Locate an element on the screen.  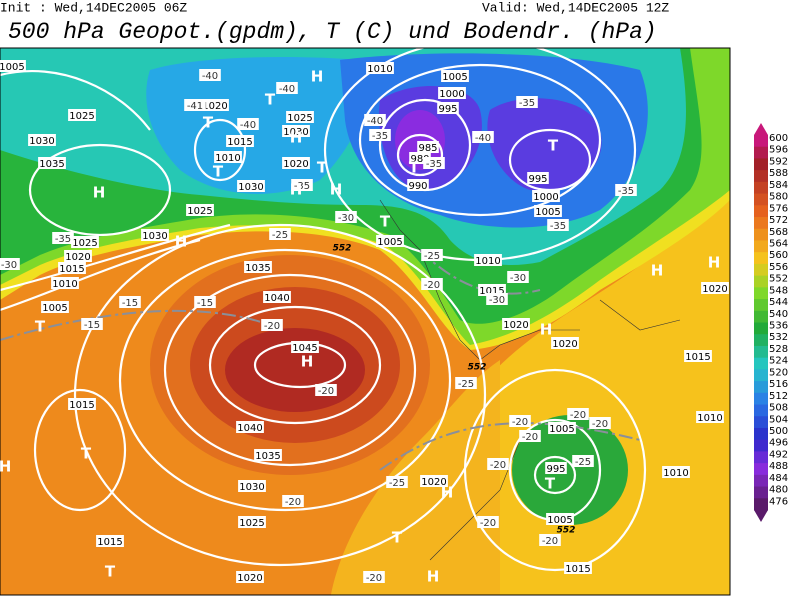
colorbar-label: 580 is located at coordinates (778, 197).